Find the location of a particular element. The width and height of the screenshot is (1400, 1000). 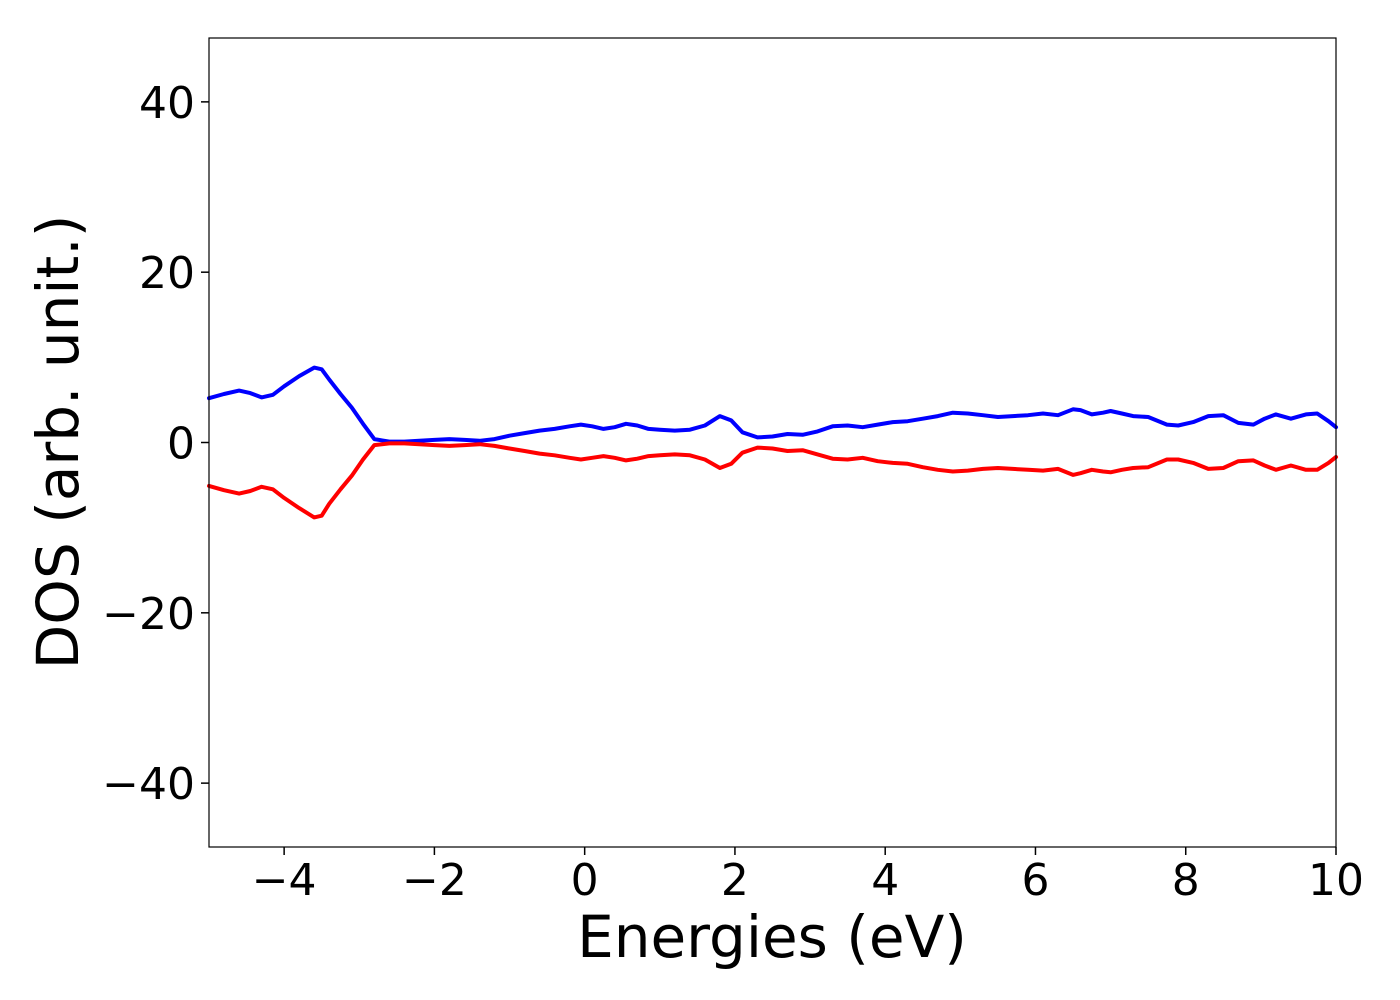

x-tick-label: 2 is located at coordinates (735, 880).